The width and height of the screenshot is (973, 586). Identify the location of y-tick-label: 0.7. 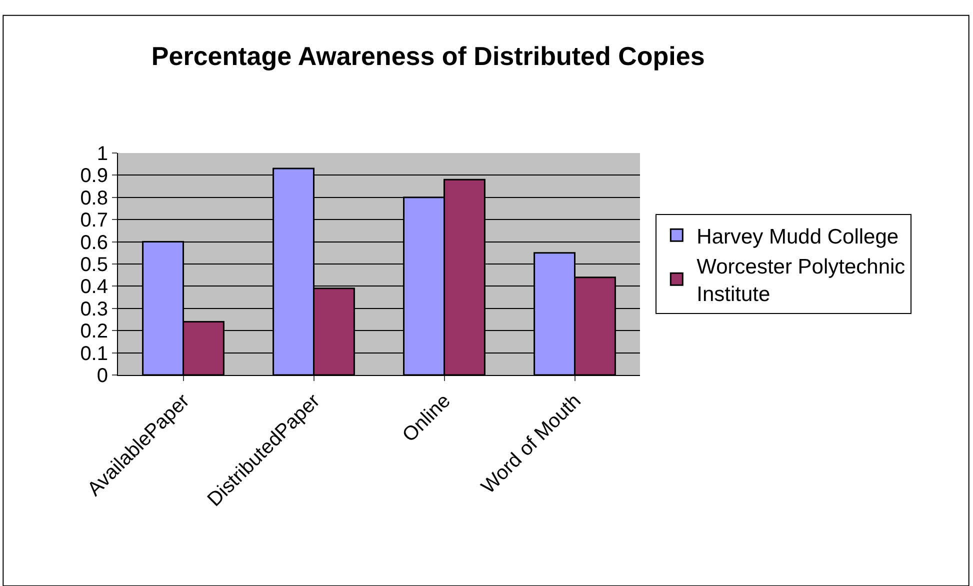
(94, 221).